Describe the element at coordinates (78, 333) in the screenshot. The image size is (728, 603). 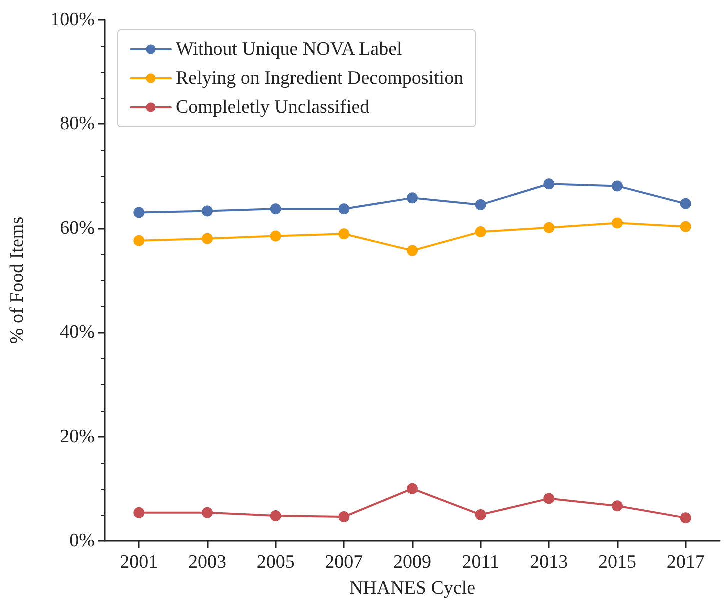
I see `y-tick-label: 40%` at that location.